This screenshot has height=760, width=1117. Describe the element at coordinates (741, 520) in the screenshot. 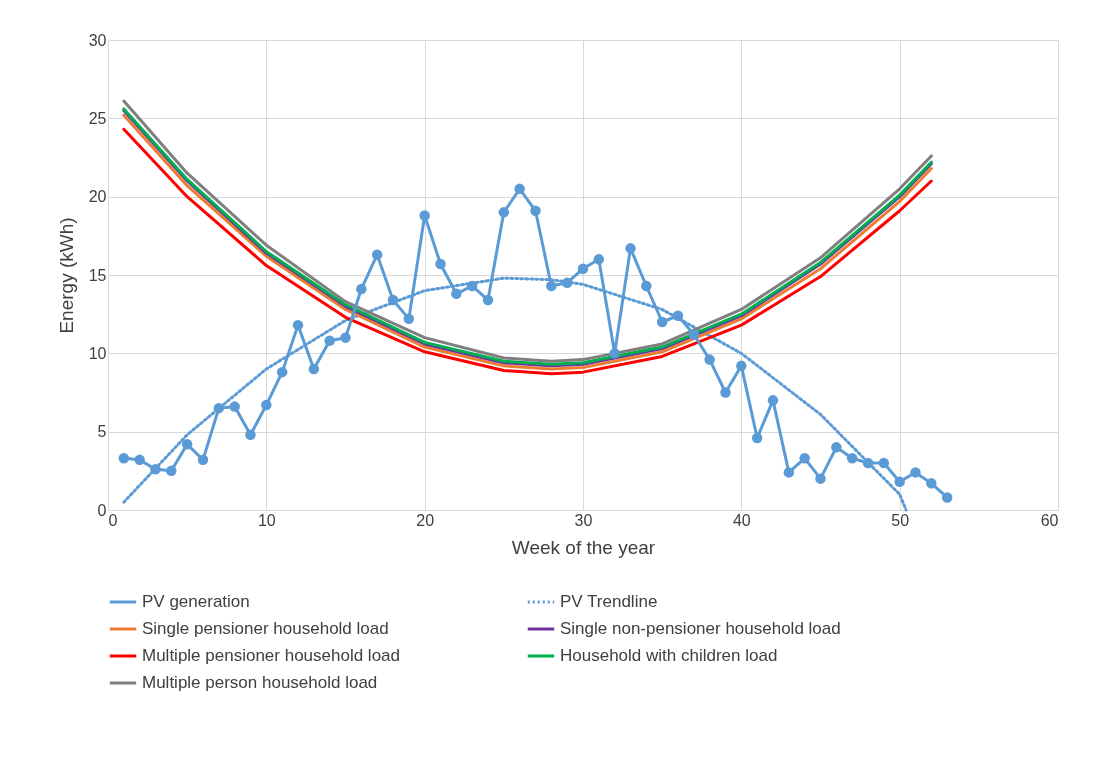

I see `x-tick-label: 40` at that location.